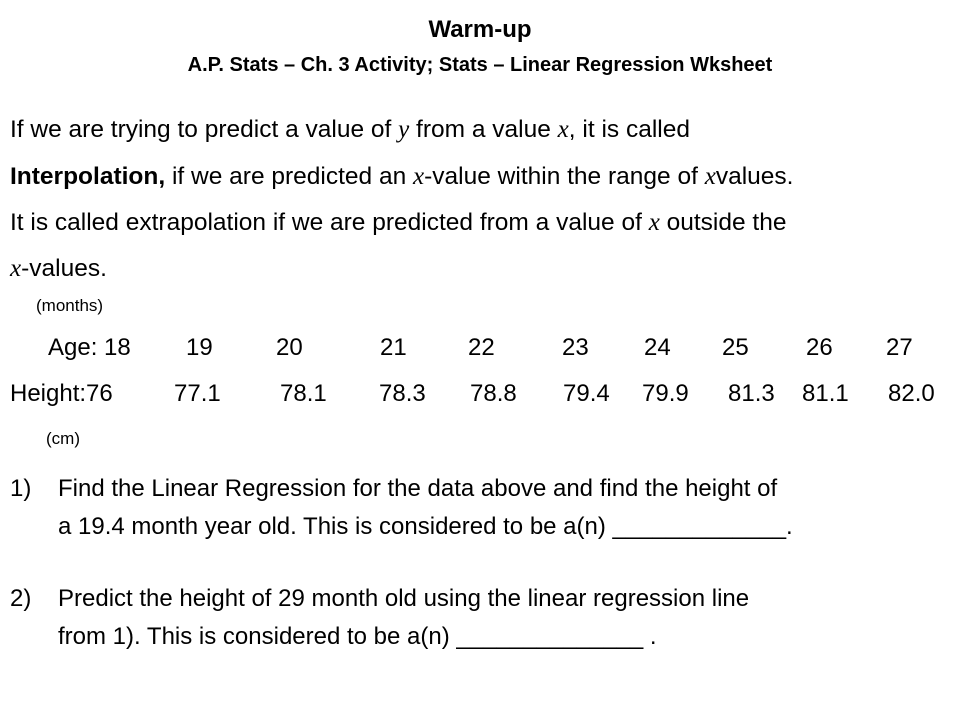  Describe the element at coordinates (204, 129) in the screenshot. I see `intro-text: If we are trying to predict a value of` at that location.